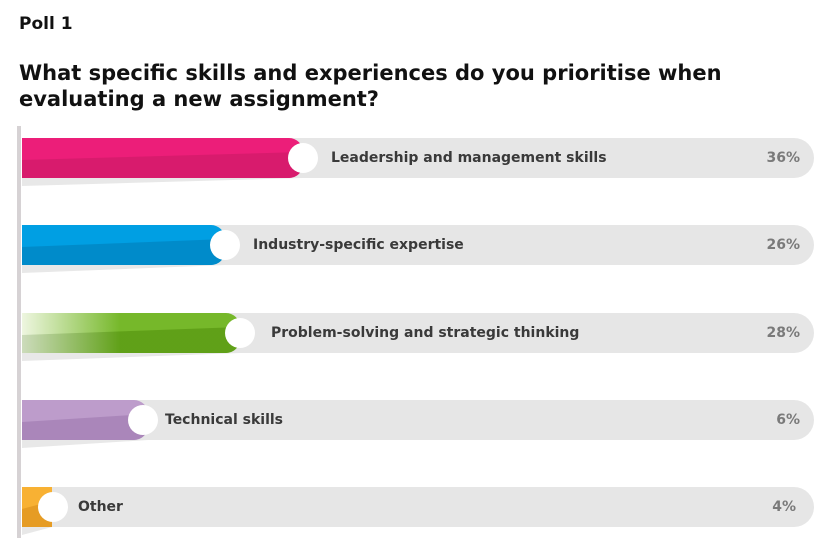  Describe the element at coordinates (783, 333) in the screenshot. I see `result-percent: 28%` at that location.